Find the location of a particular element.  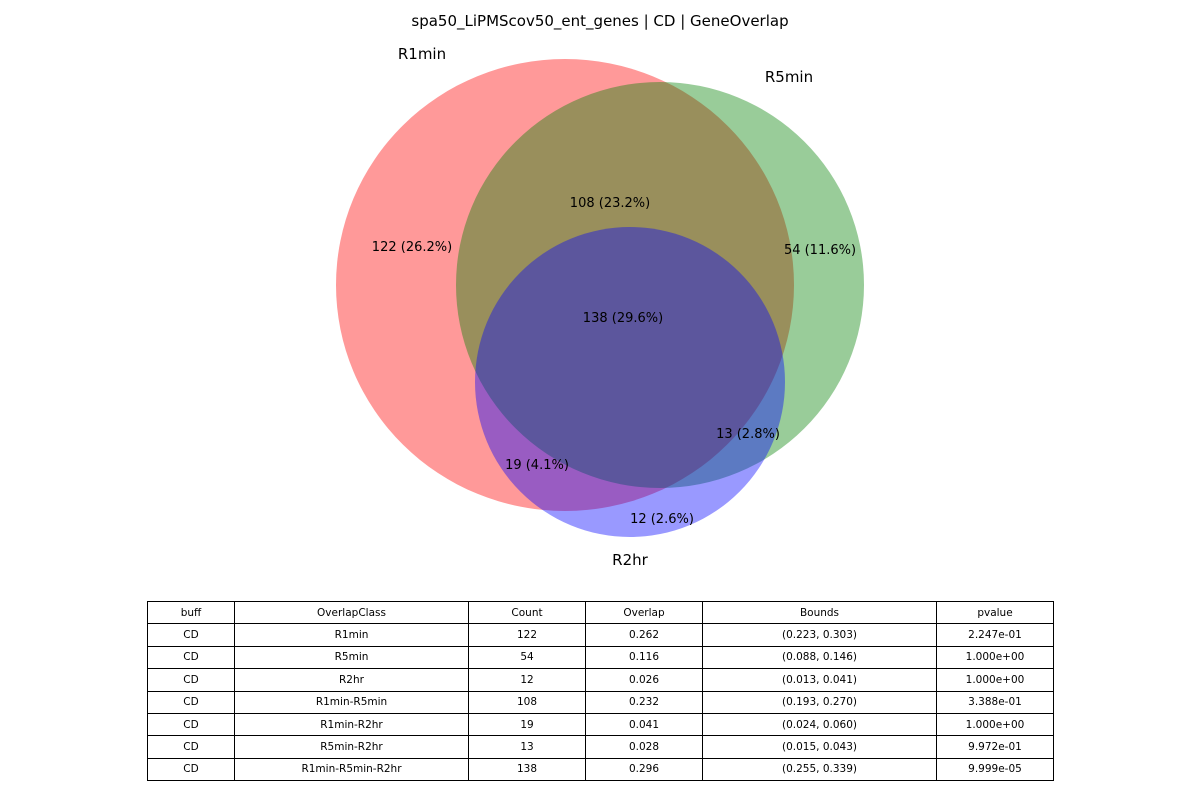

region-label-010: 54 (11.6%) is located at coordinates (820, 250).